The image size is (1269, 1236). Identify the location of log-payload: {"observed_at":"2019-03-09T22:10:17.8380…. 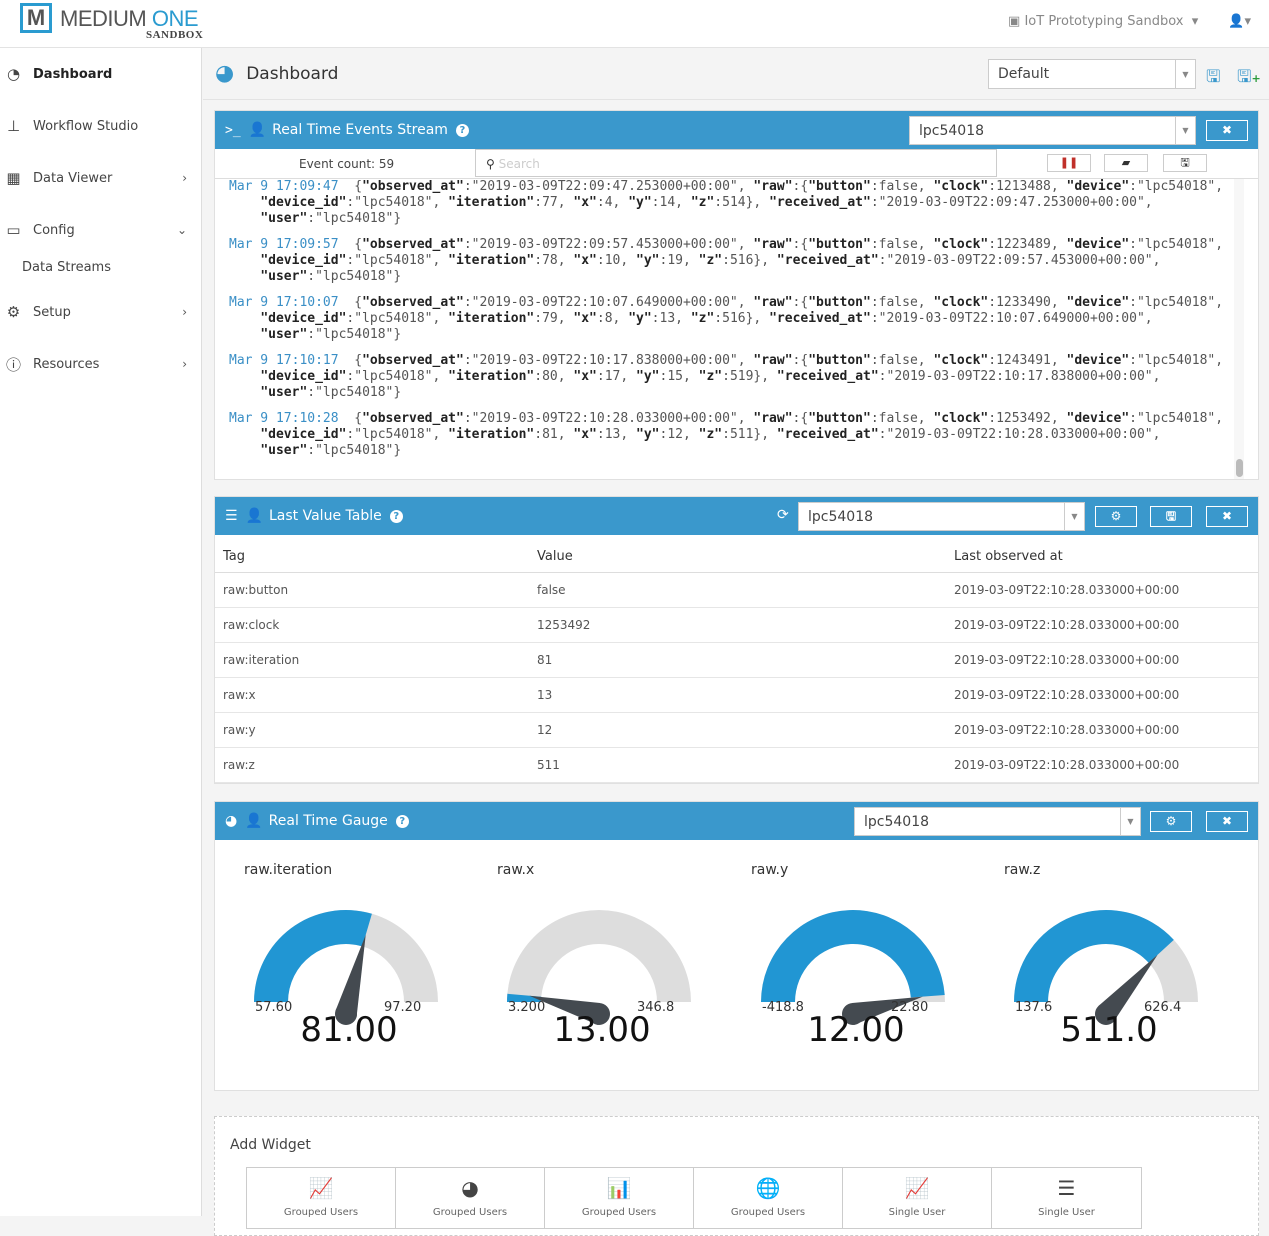
(742, 376).